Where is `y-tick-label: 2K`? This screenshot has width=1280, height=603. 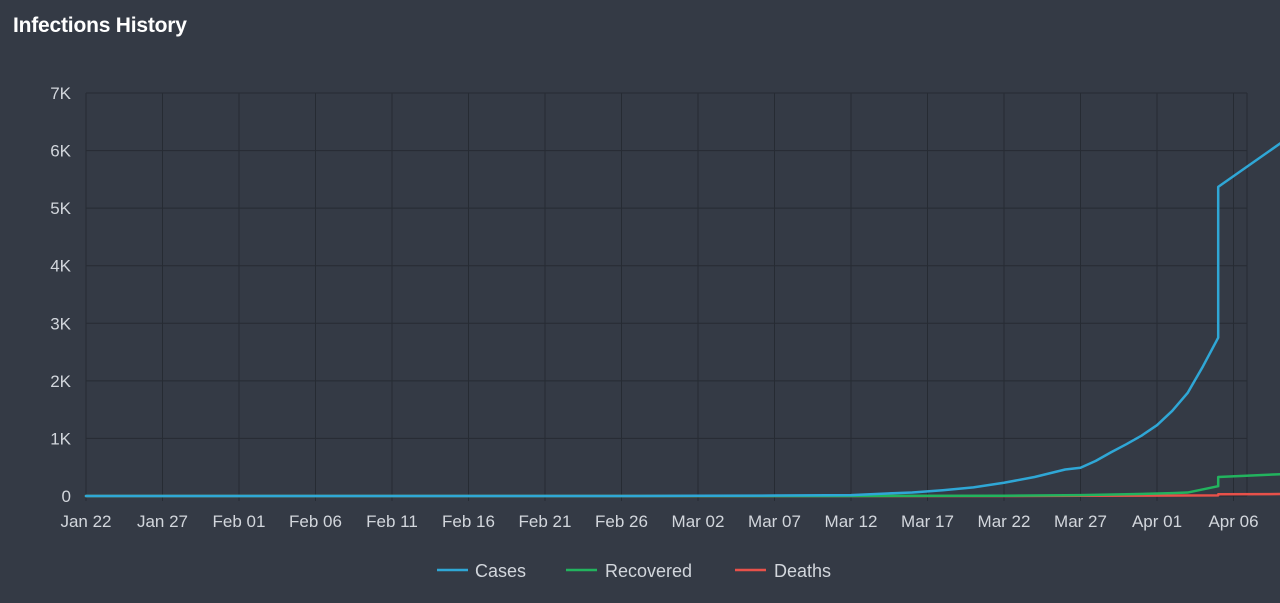
y-tick-label: 2K is located at coordinates (60, 381).